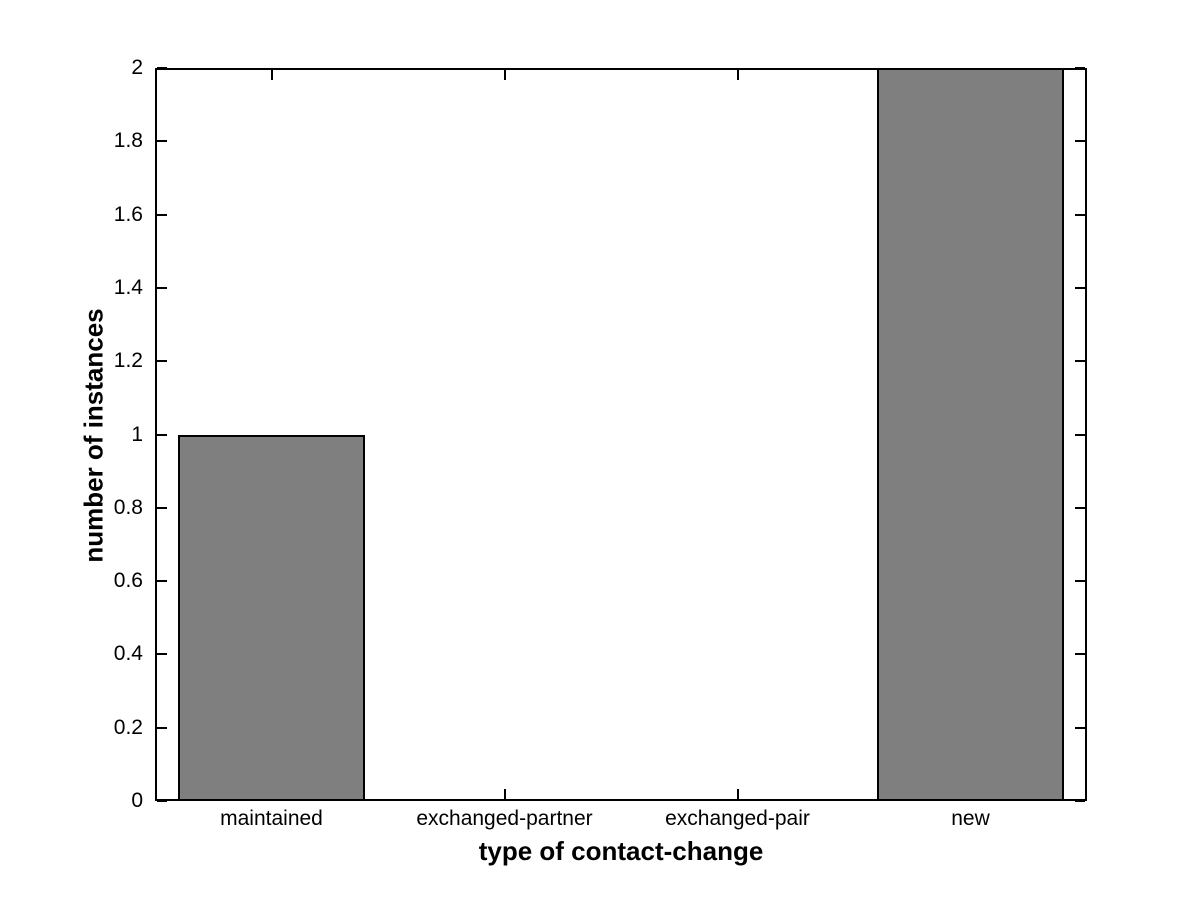 The image size is (1201, 901). I want to click on x-tick-label: maintained, so click(271, 818).